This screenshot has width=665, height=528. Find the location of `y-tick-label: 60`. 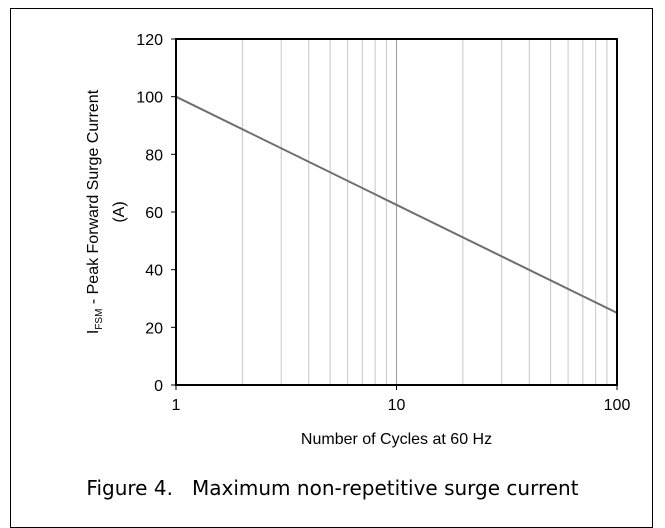

y-tick-label: 60 is located at coordinates (154, 213).